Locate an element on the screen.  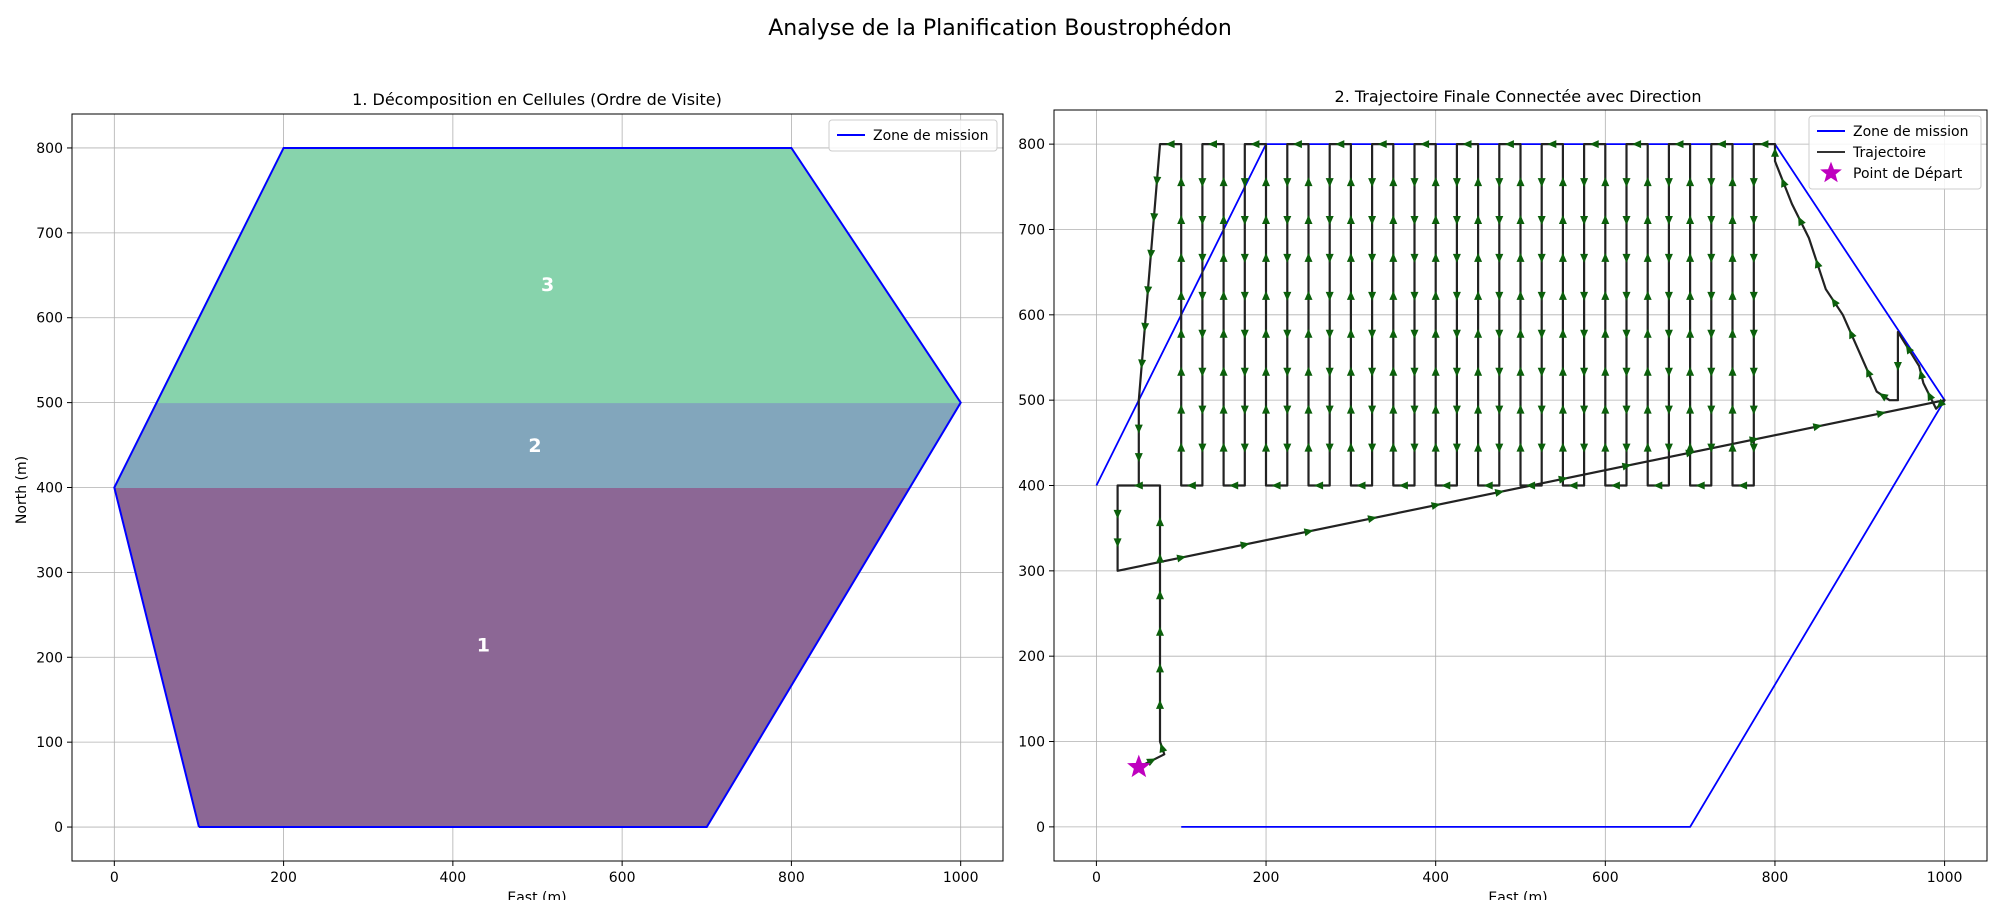
y-tick-label: 0 is located at coordinates (58, 828).